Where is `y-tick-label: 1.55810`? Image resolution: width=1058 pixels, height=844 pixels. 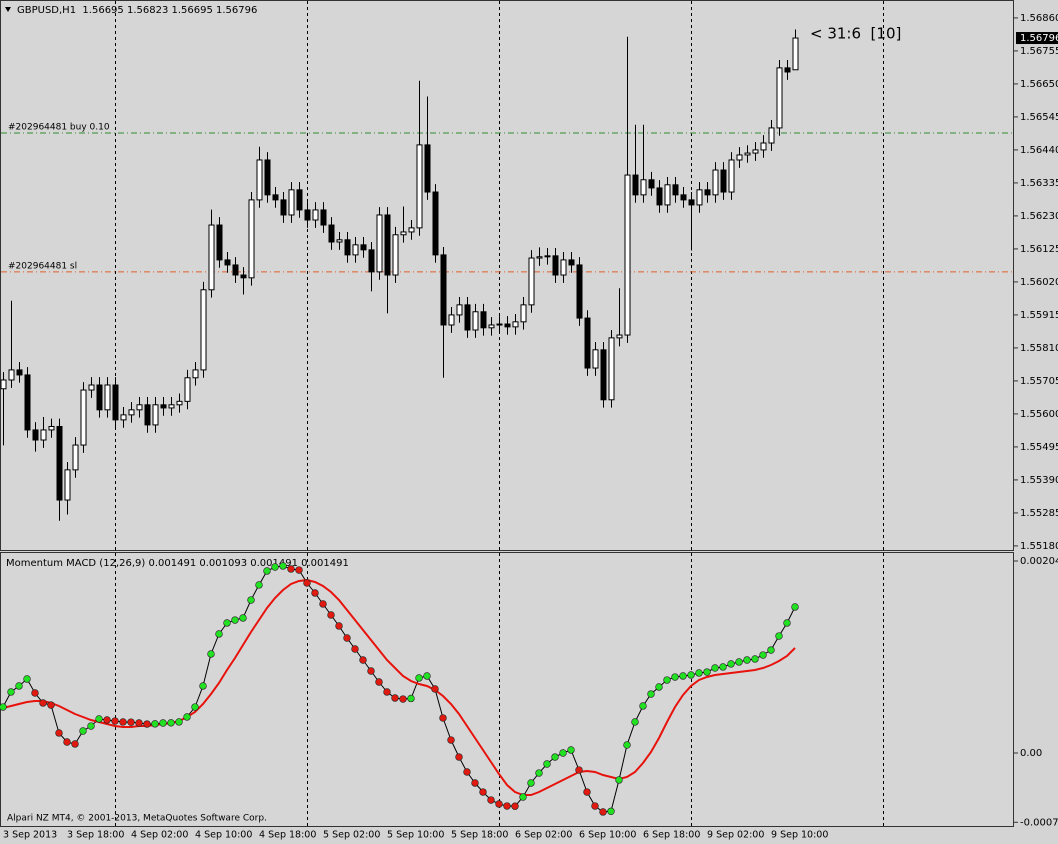
y-tick-label: 1.55810 is located at coordinates (1039, 348).